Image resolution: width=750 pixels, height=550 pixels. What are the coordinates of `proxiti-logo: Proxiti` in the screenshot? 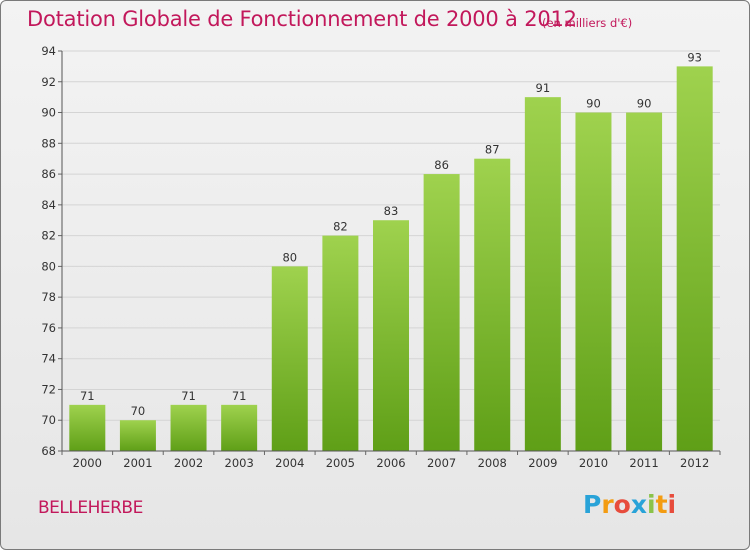 It's located at (629, 504).